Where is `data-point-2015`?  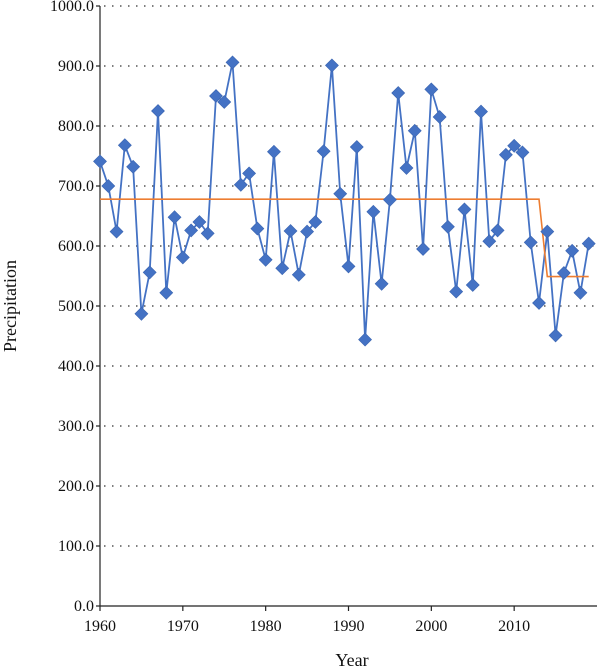 data-point-2015 is located at coordinates (555, 335).